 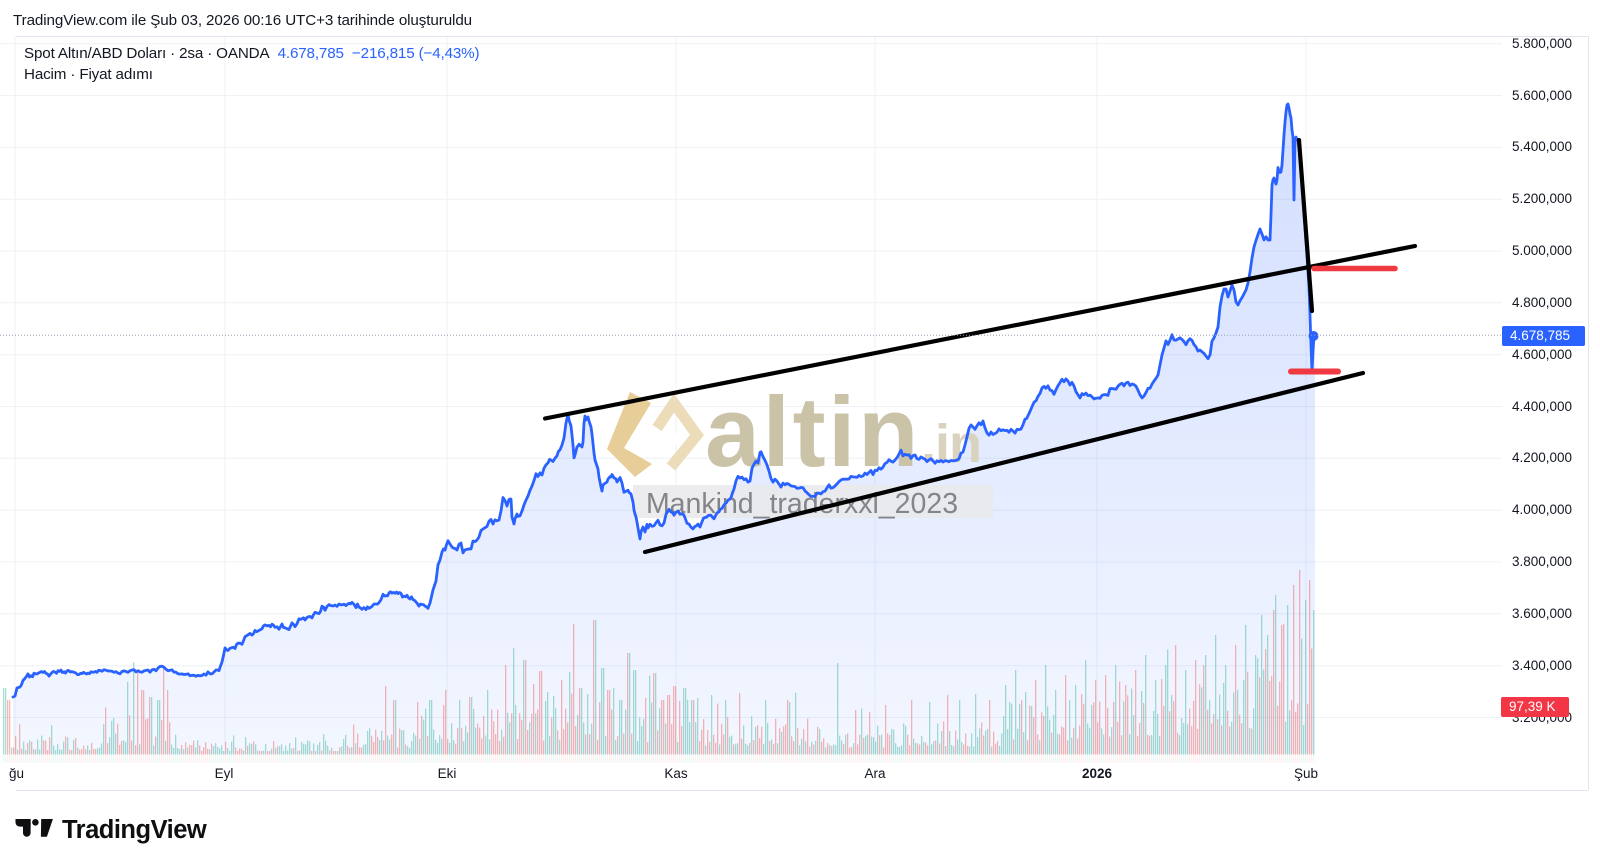 I want to click on svg-text: altin, so click(x=813, y=431).